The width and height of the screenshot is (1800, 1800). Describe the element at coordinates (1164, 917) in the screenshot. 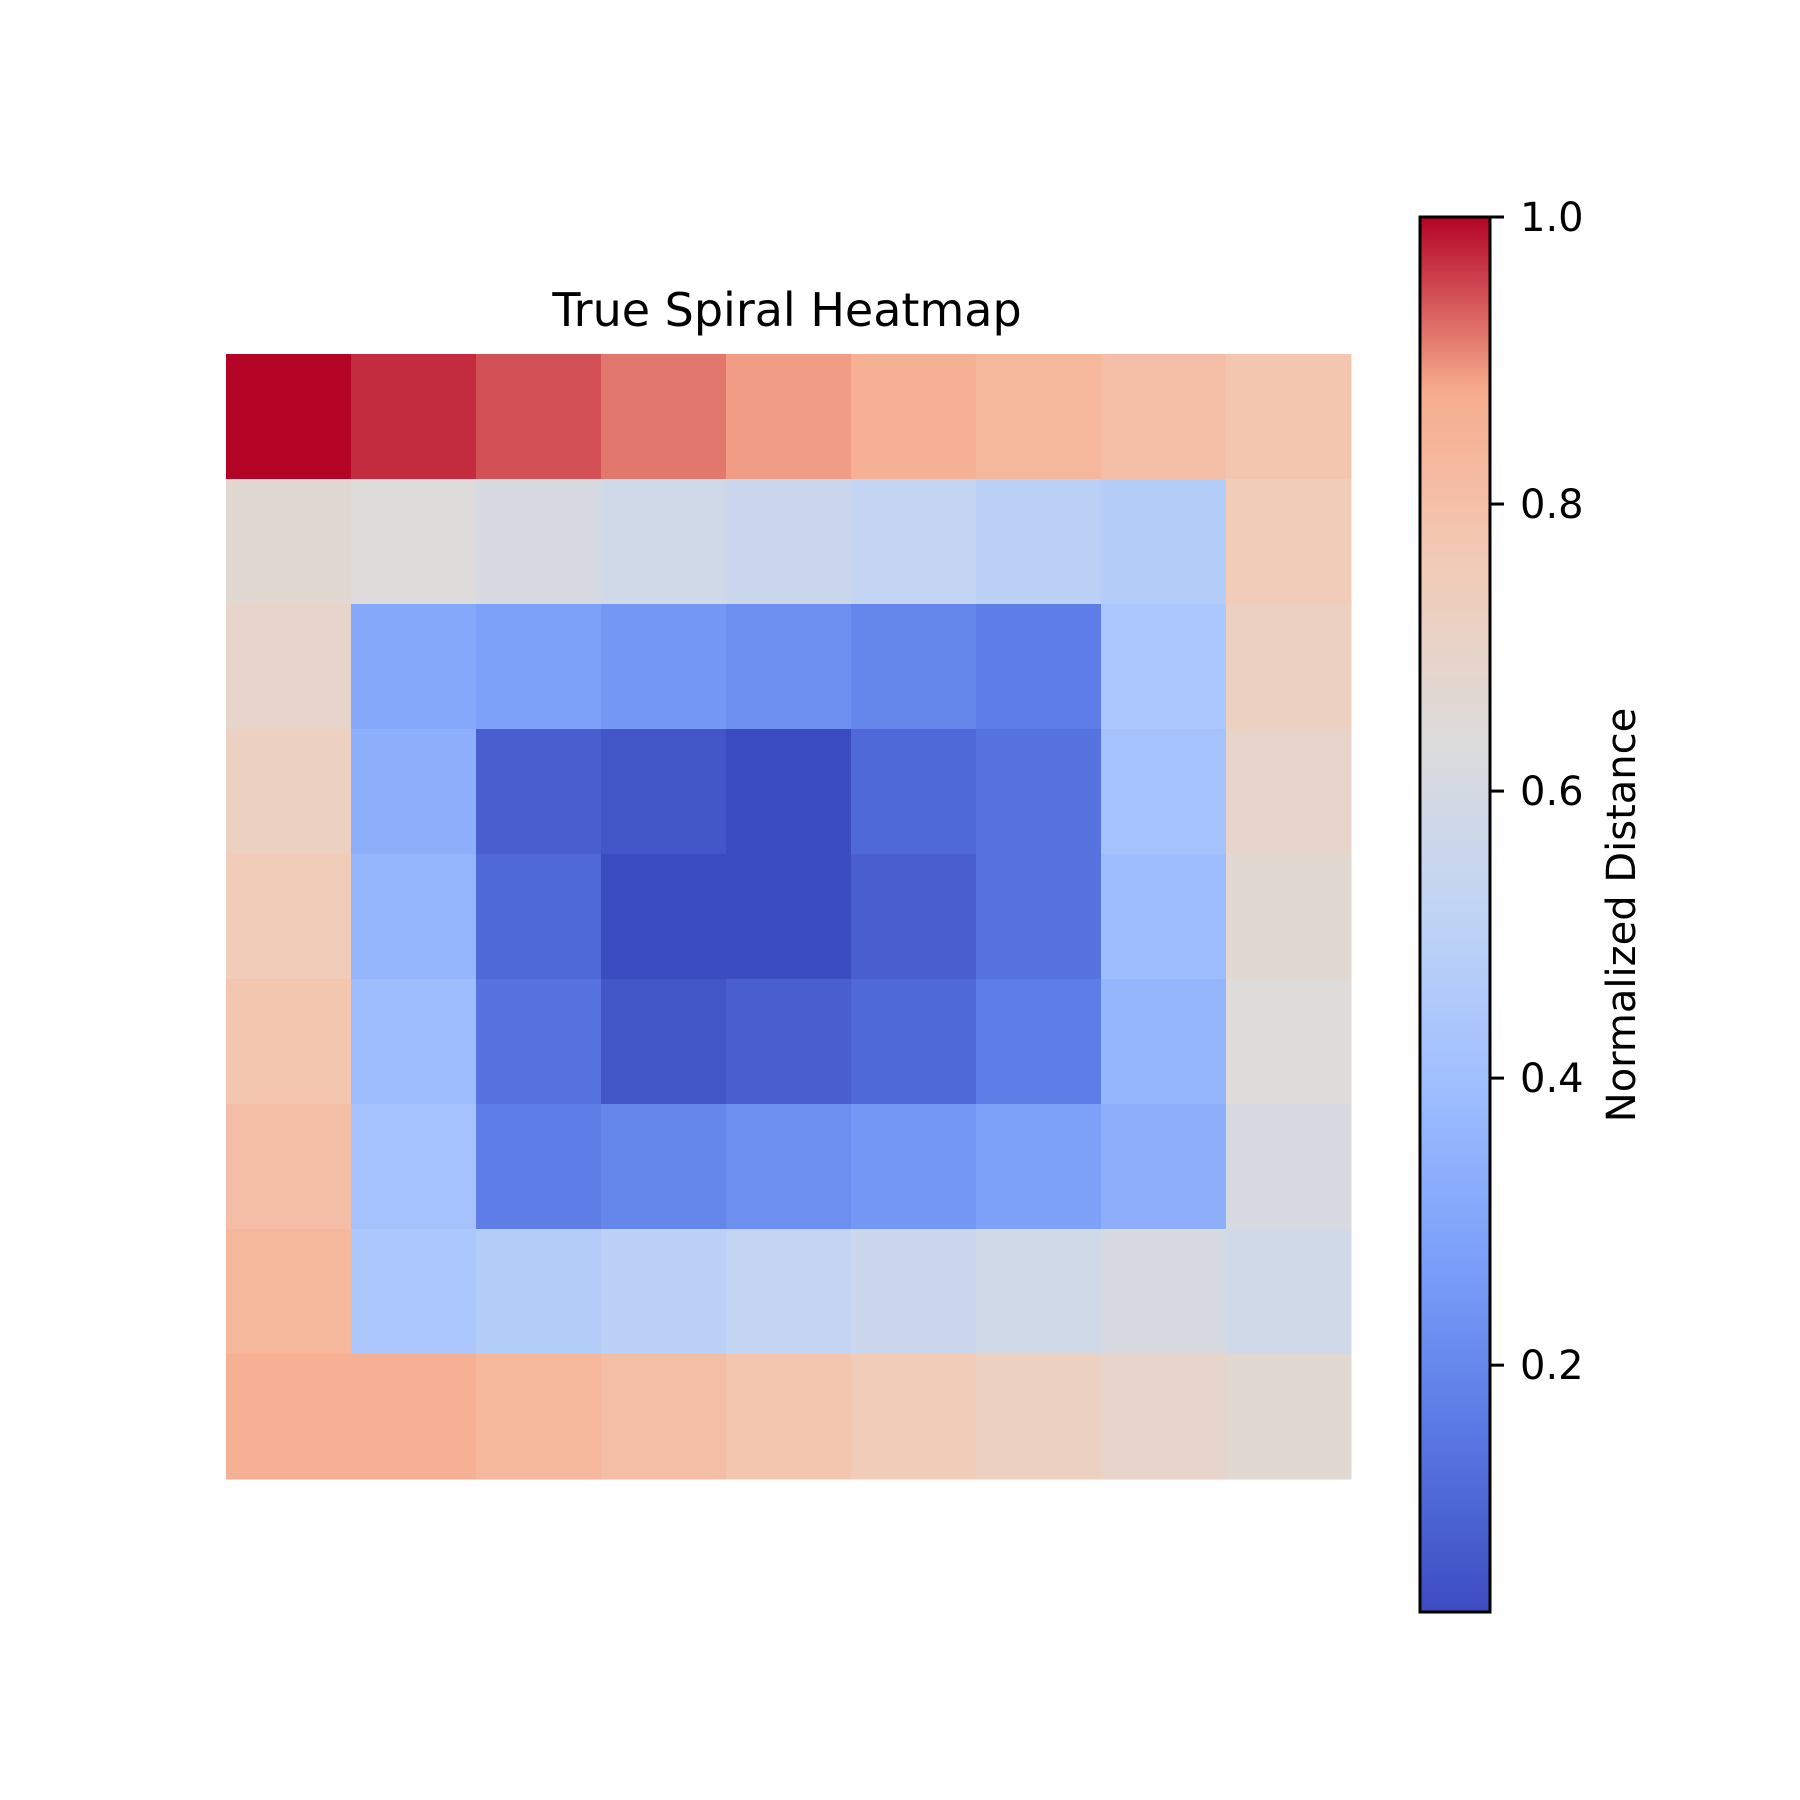

I see `heatmap-cell-r4-c7` at that location.